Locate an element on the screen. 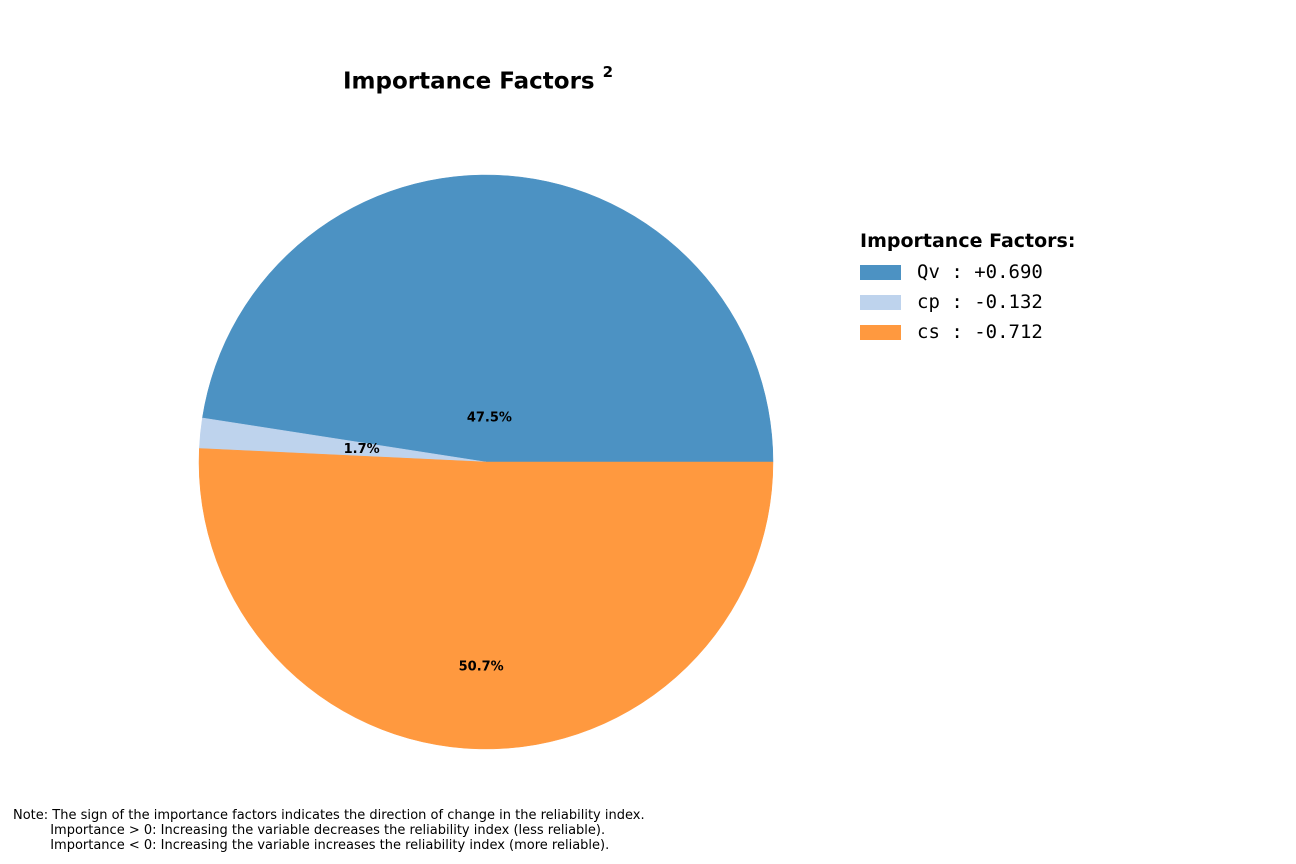 This screenshot has height=864, width=1296. chart-title: Importance Factors 2 is located at coordinates (478, 79).